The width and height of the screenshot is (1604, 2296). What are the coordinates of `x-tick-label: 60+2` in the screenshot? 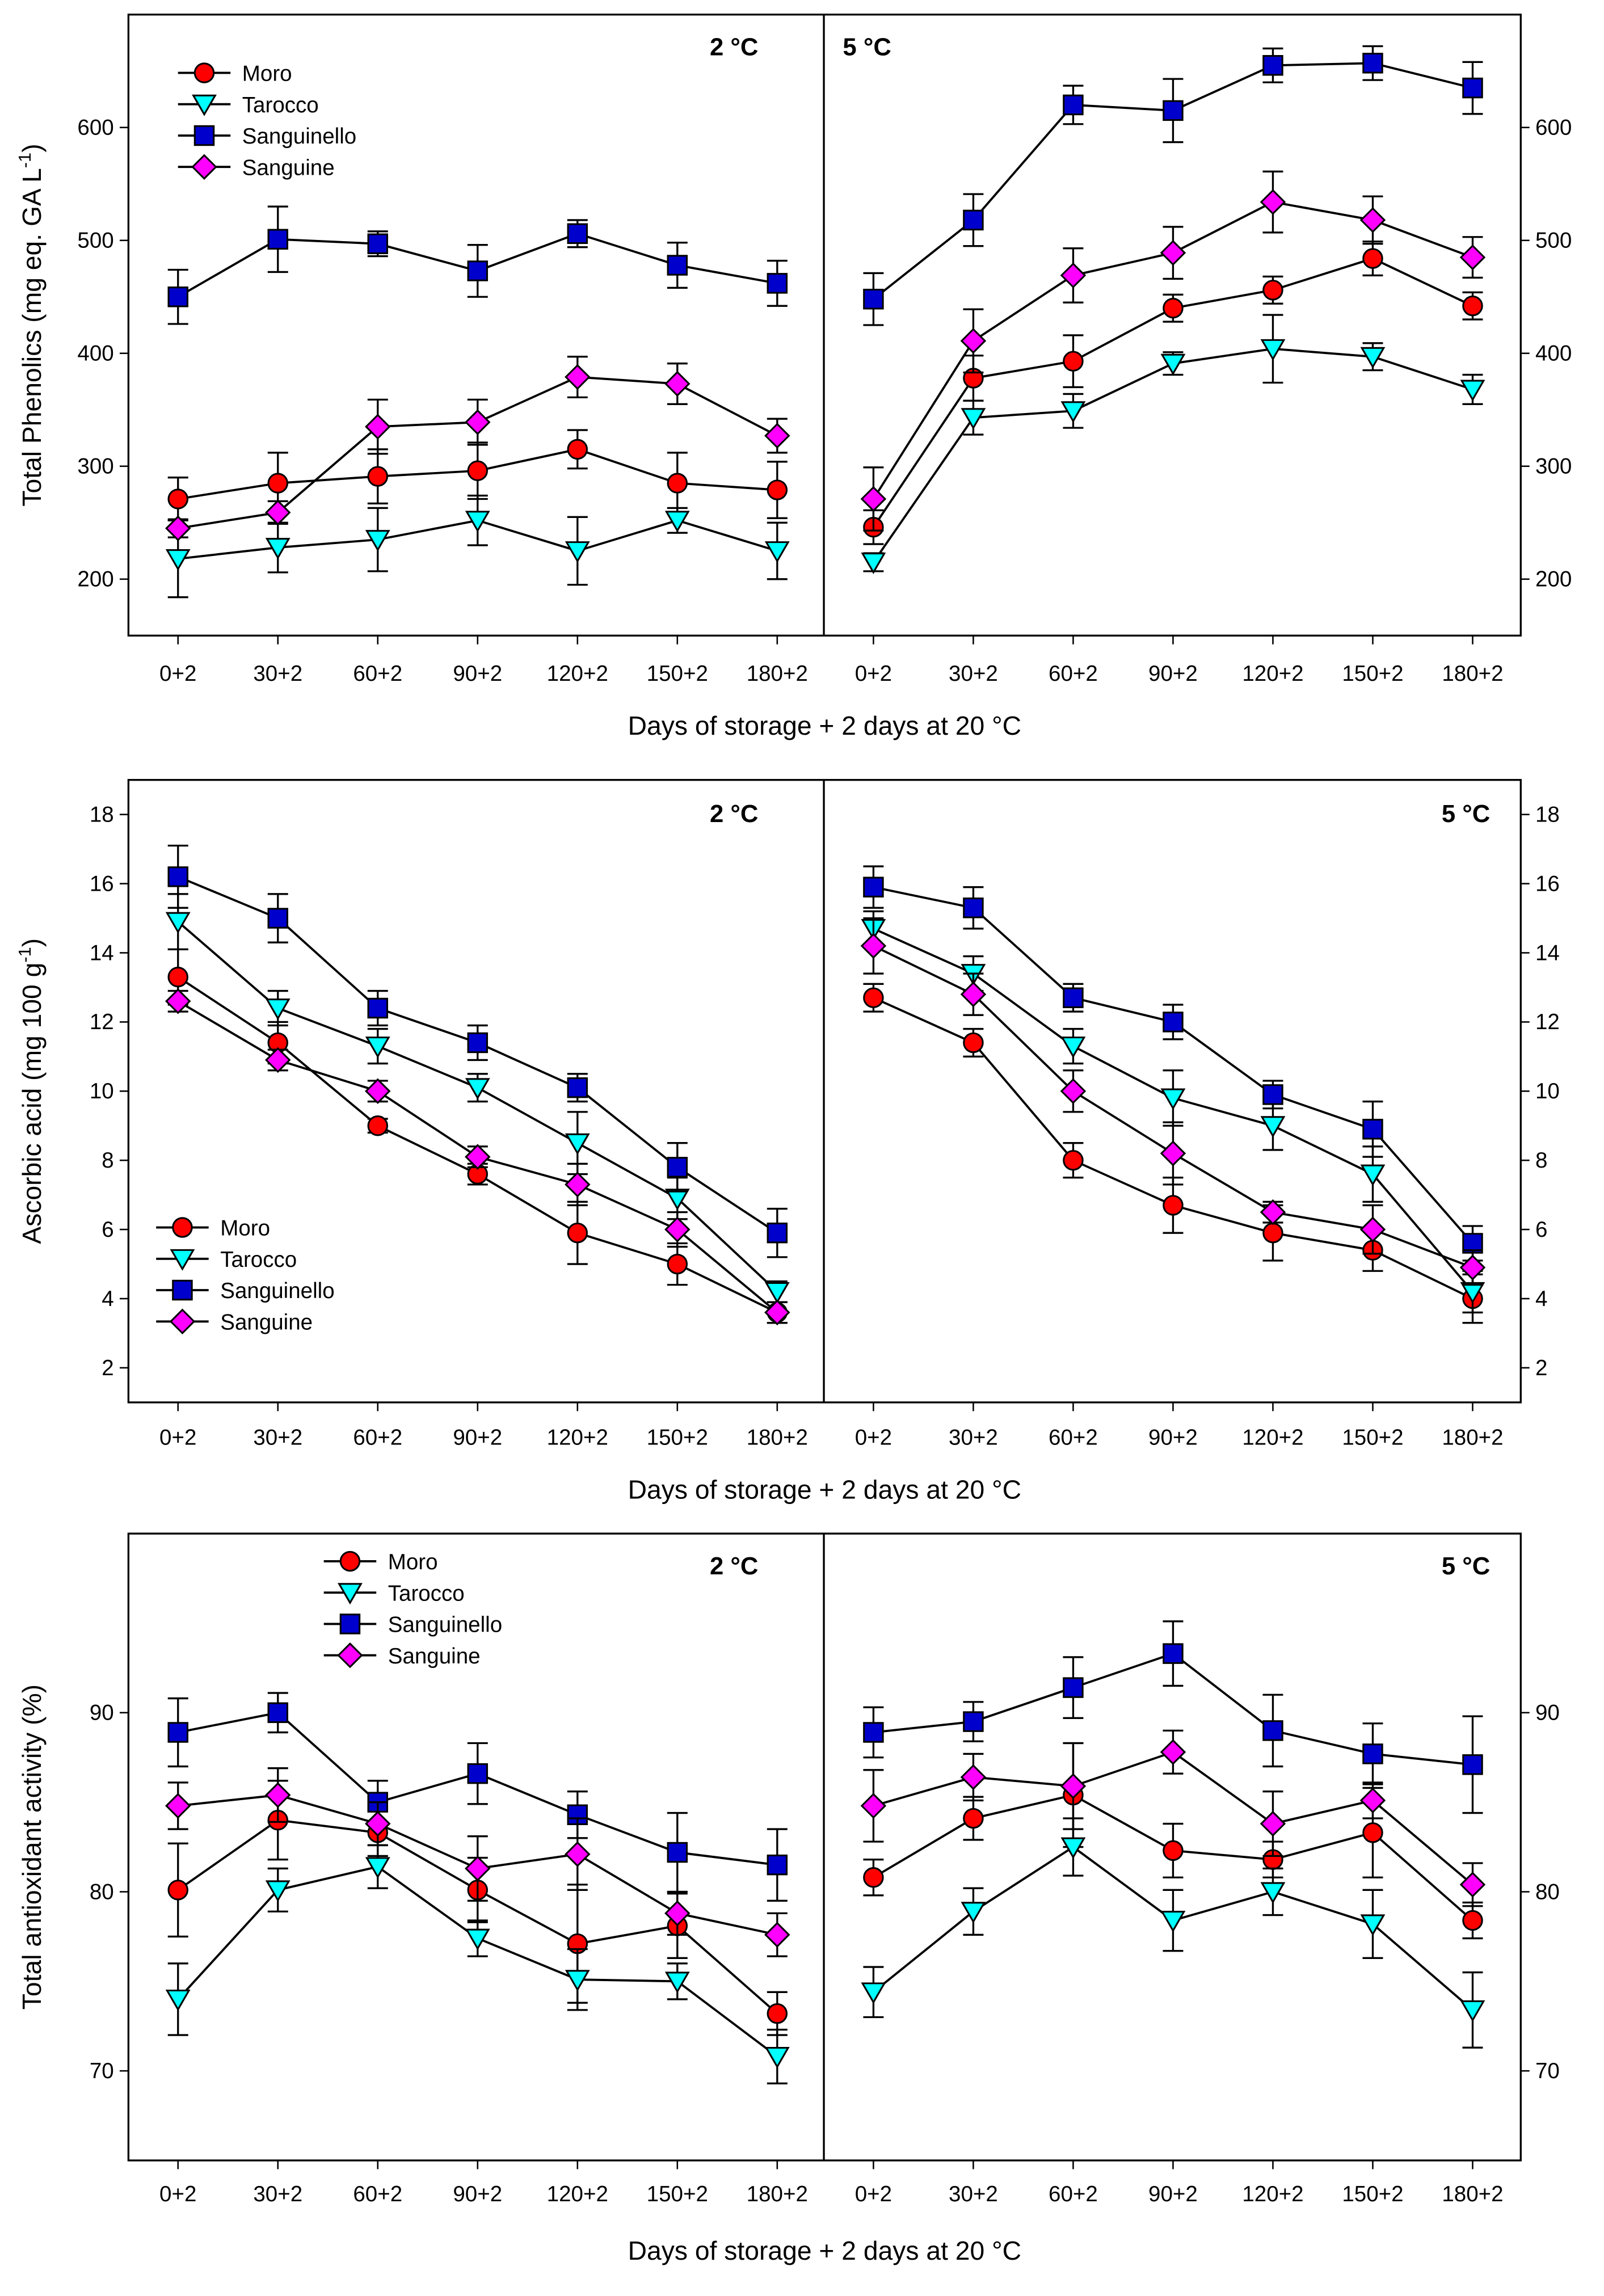 It's located at (377, 674).